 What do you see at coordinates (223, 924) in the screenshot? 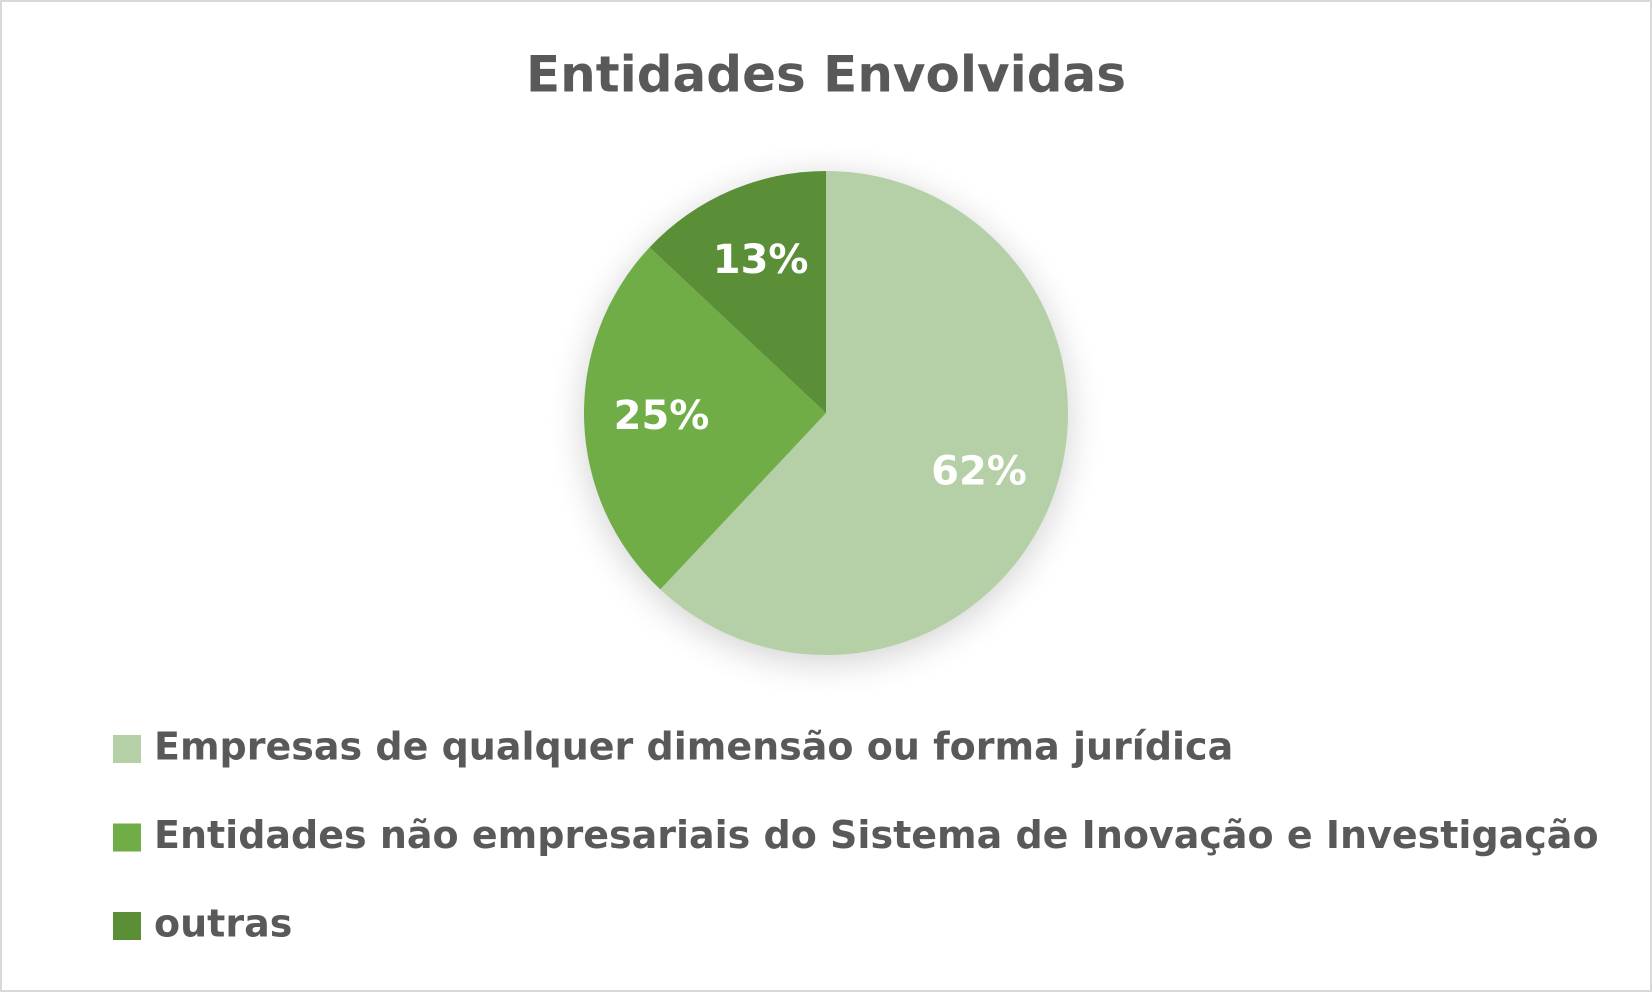
I see `legend-label: outras` at bounding box center [223, 924].